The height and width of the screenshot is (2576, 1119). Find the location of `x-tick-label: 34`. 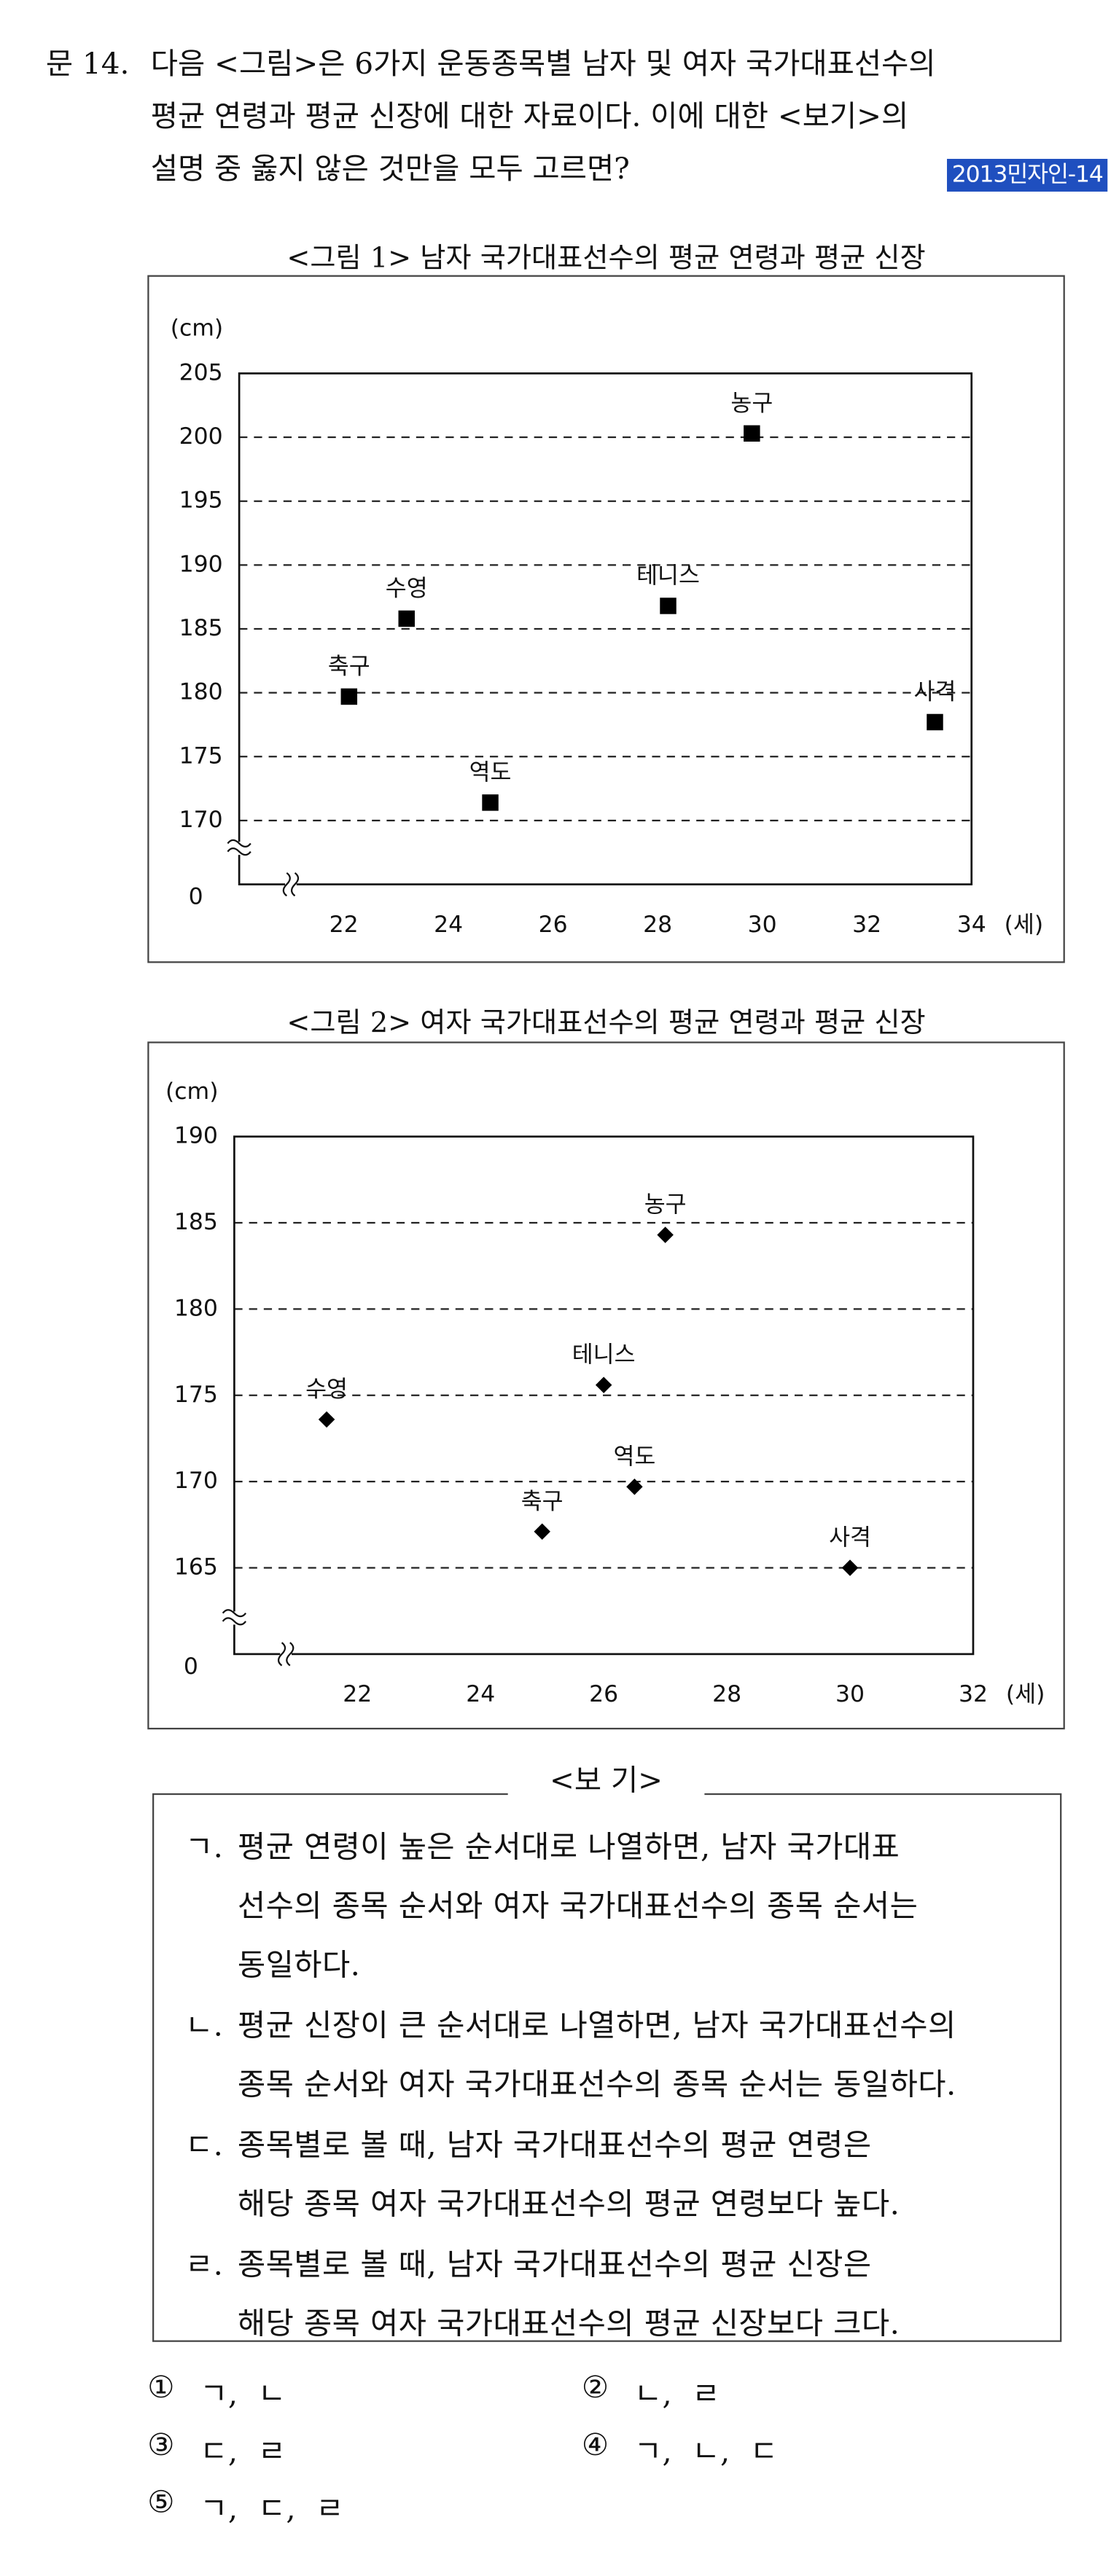

x-tick-label: 34 is located at coordinates (972, 925).